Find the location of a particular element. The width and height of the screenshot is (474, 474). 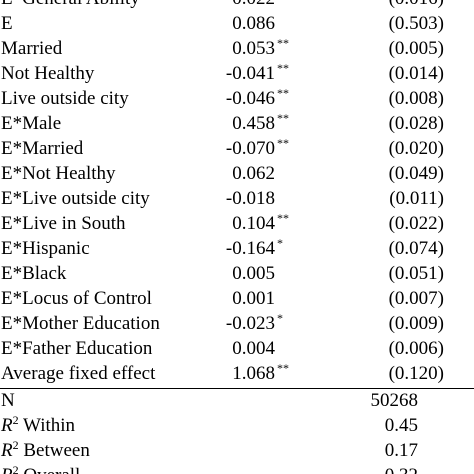

coefficient: 0.053 is located at coordinates (253, 48).